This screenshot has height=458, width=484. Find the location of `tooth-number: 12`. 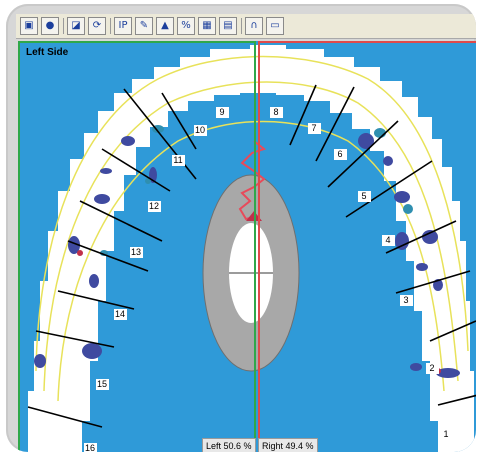

tooth-number: 12 is located at coordinates (154, 206).